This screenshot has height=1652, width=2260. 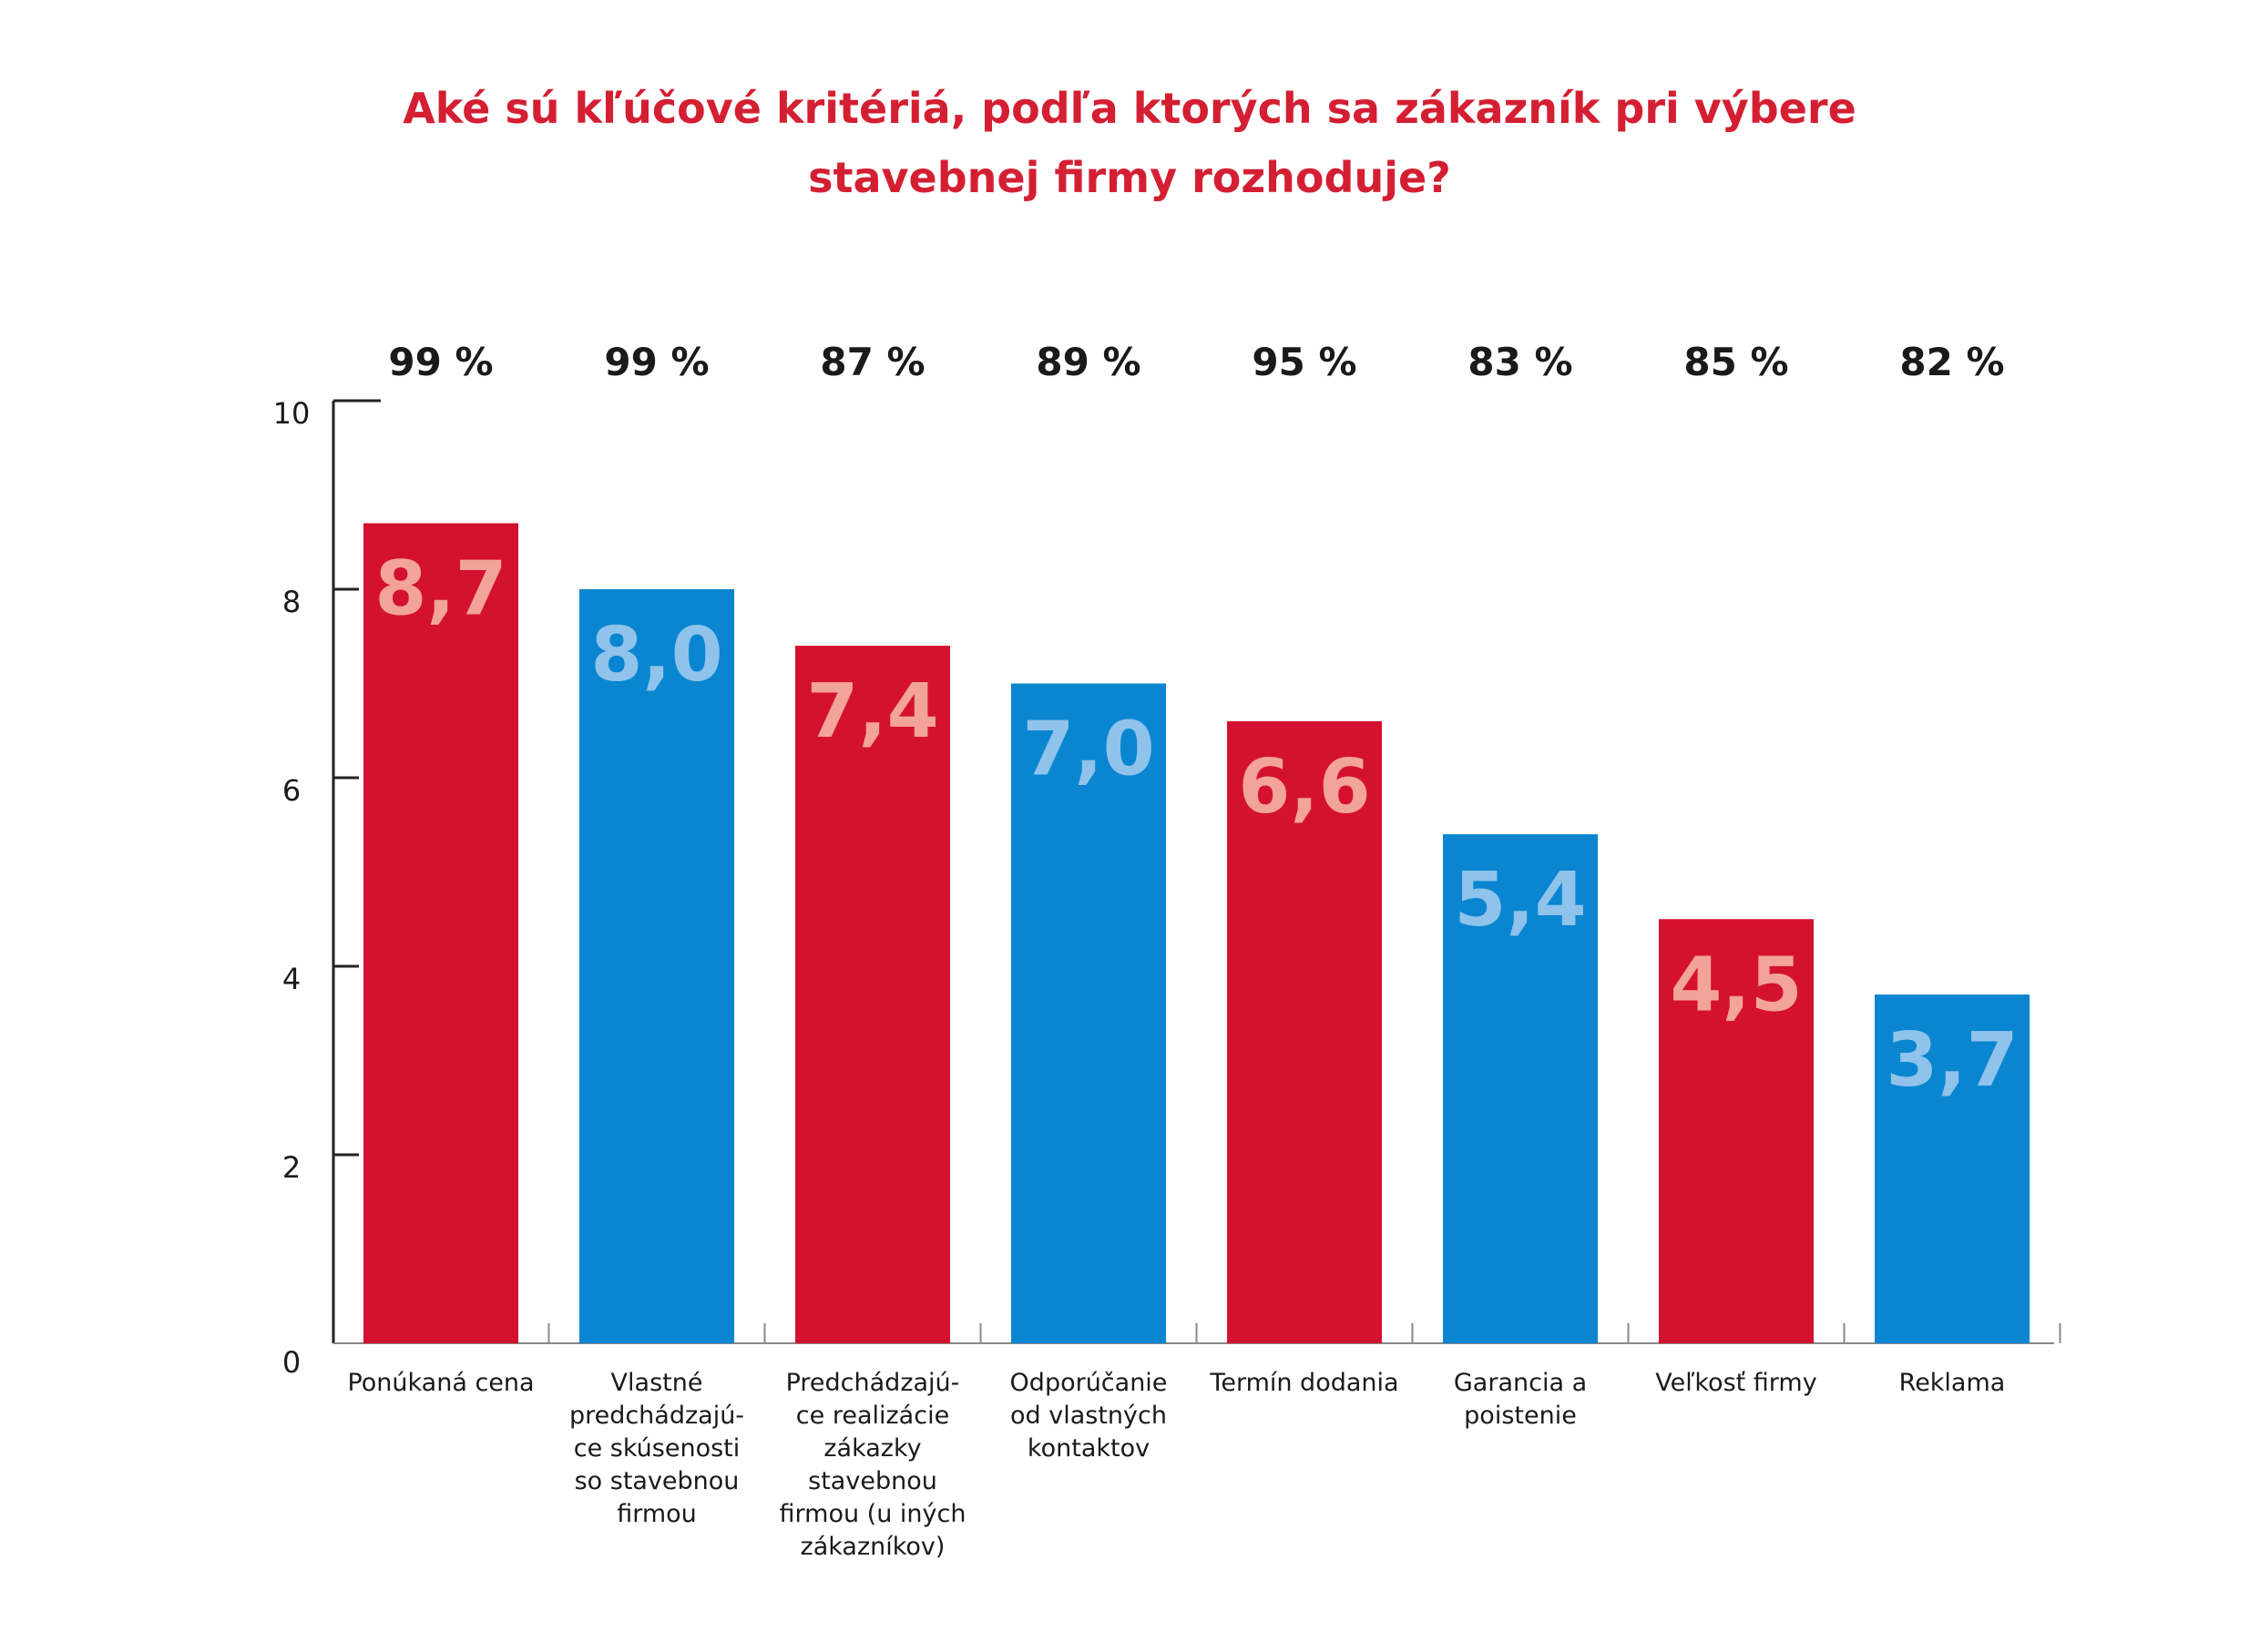 I want to click on y-tick-label: 2, so click(x=291, y=1167).